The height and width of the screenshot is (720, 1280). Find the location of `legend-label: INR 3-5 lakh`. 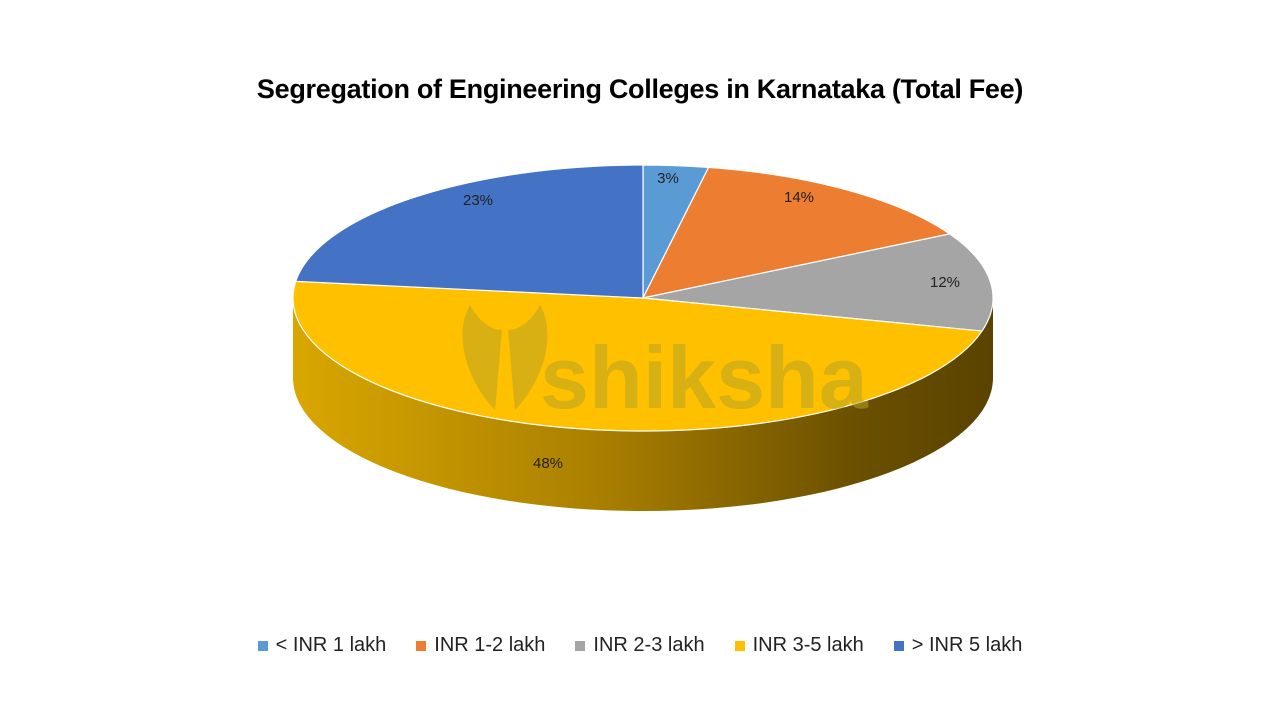

legend-label: INR 3-5 lakh is located at coordinates (808, 645).